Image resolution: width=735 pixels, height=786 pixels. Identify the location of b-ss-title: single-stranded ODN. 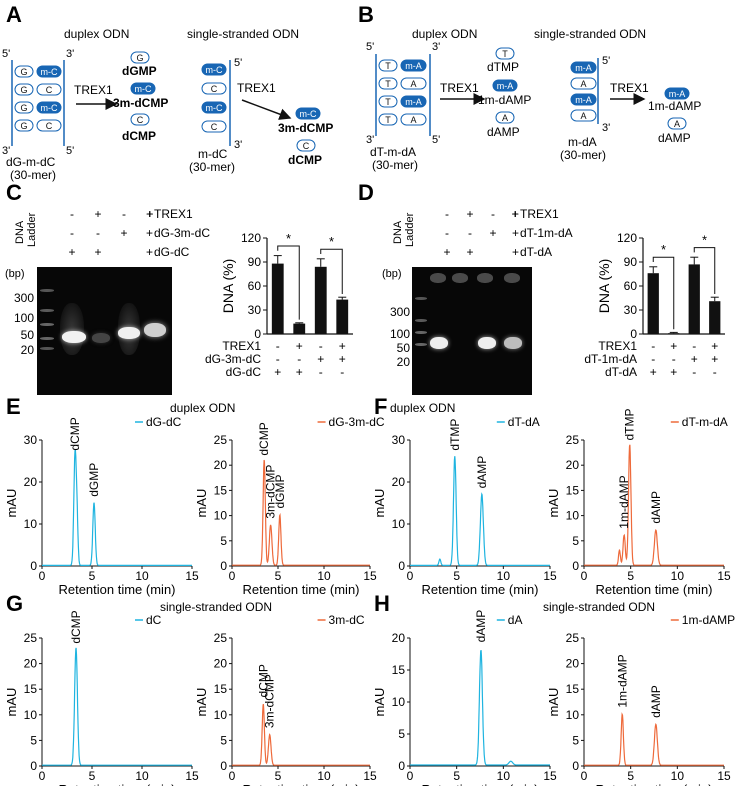
(590, 34).